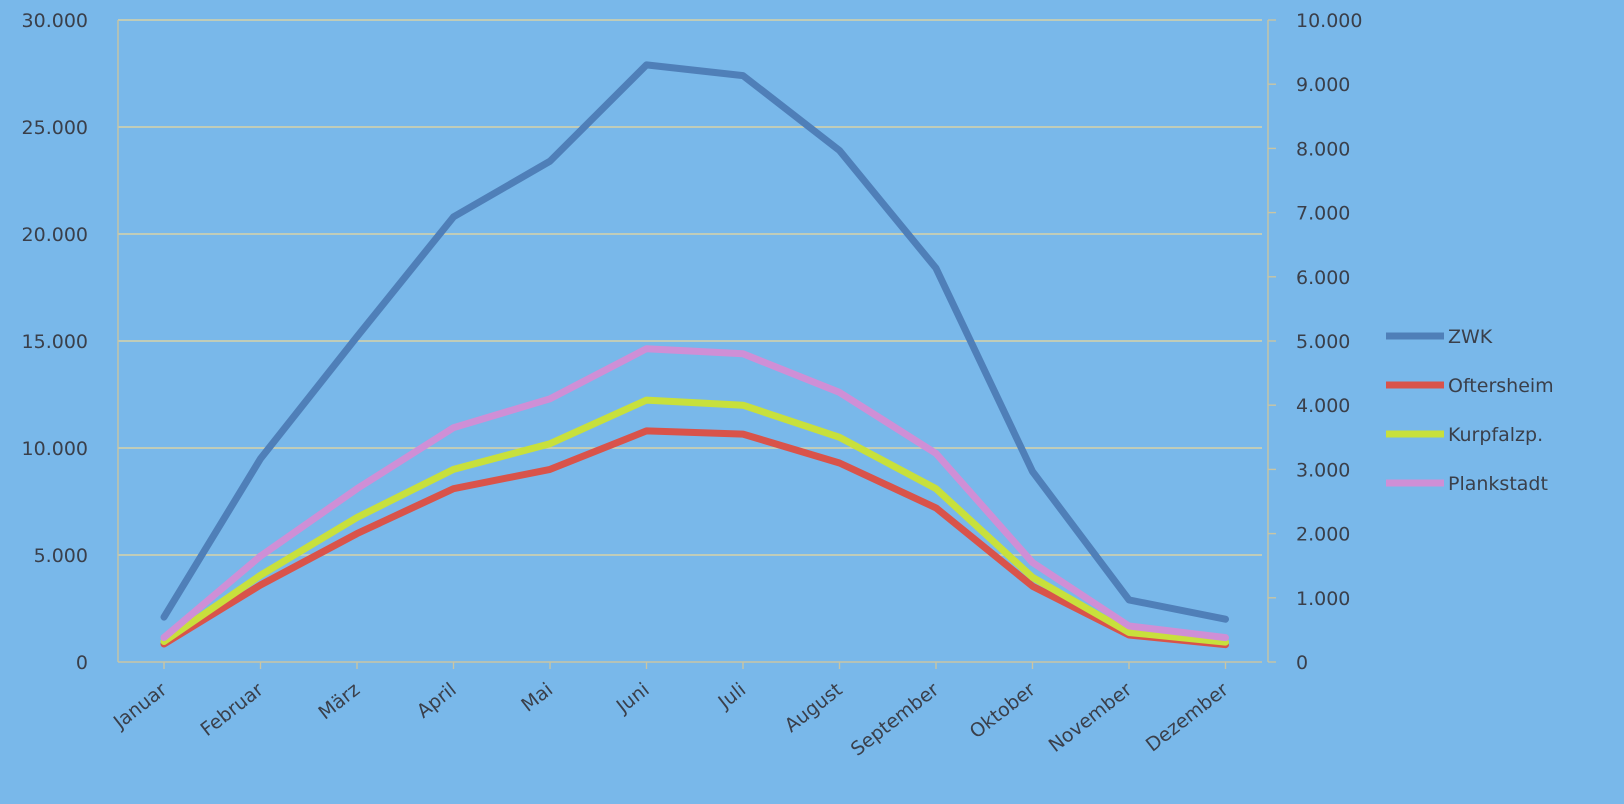 This screenshot has height=804, width=1624. What do you see at coordinates (61, 556) in the screenshot?
I see `y-left-tick-label: 5.000` at bounding box center [61, 556].